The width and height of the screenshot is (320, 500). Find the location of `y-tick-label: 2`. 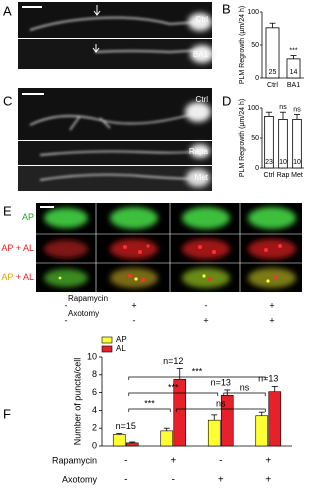

y-tick-label: 2 is located at coordinates (94, 428).